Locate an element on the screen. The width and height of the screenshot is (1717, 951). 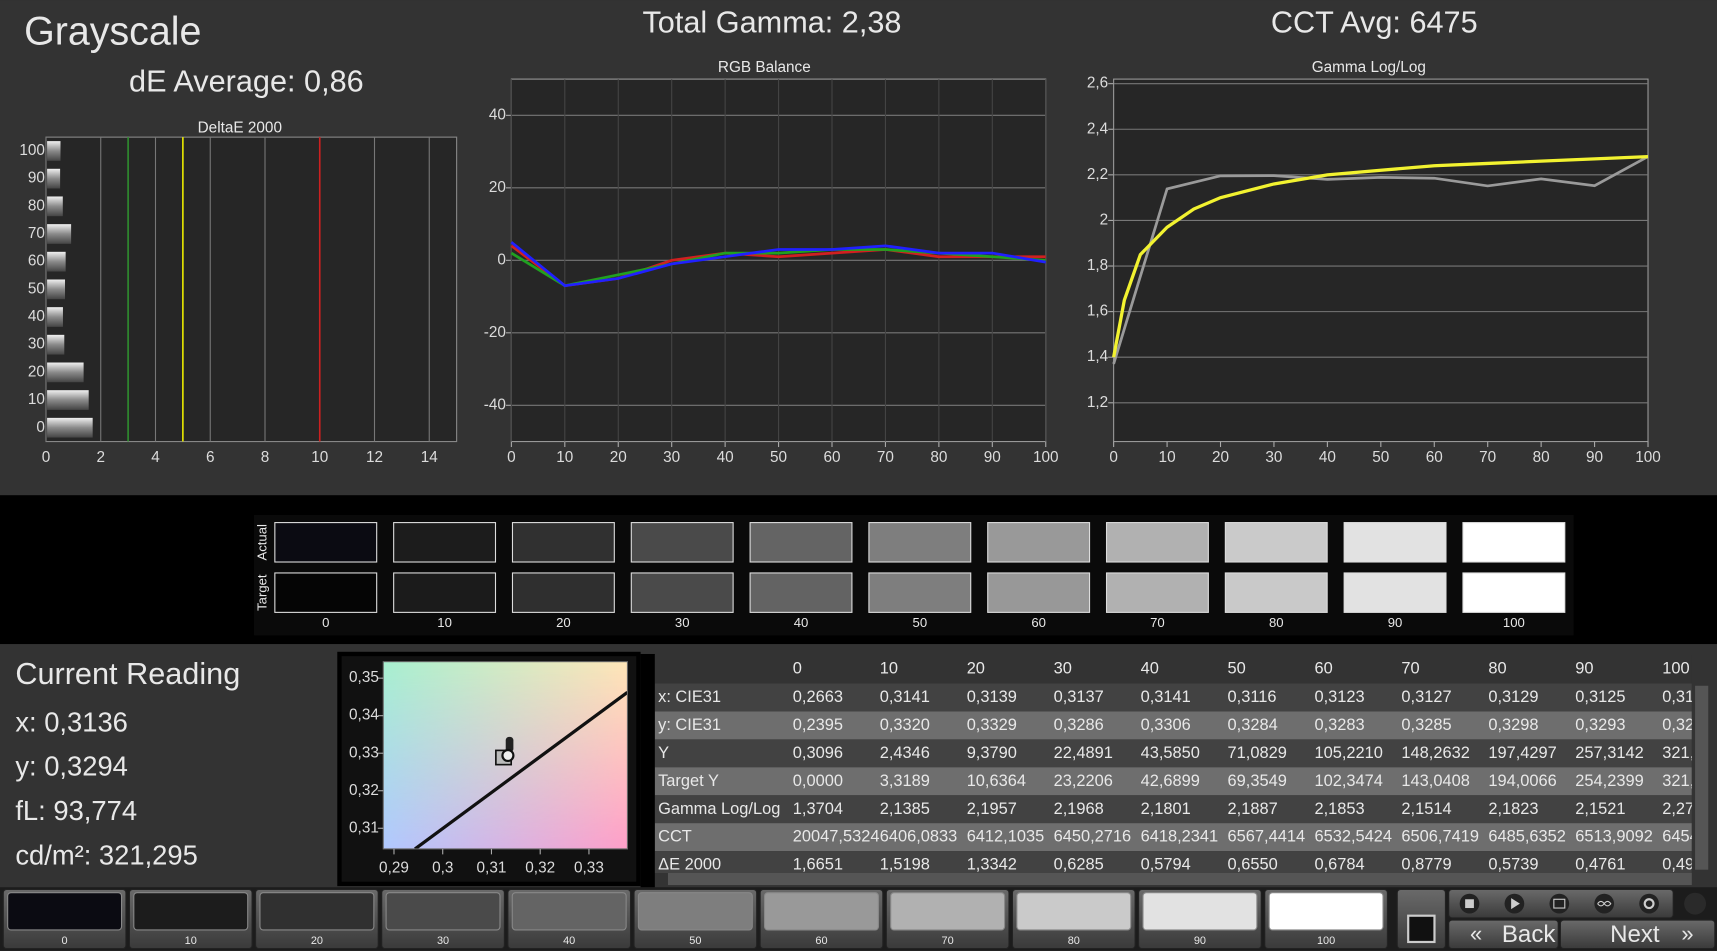
table-cell: 1,6651 is located at coordinates (818, 865).